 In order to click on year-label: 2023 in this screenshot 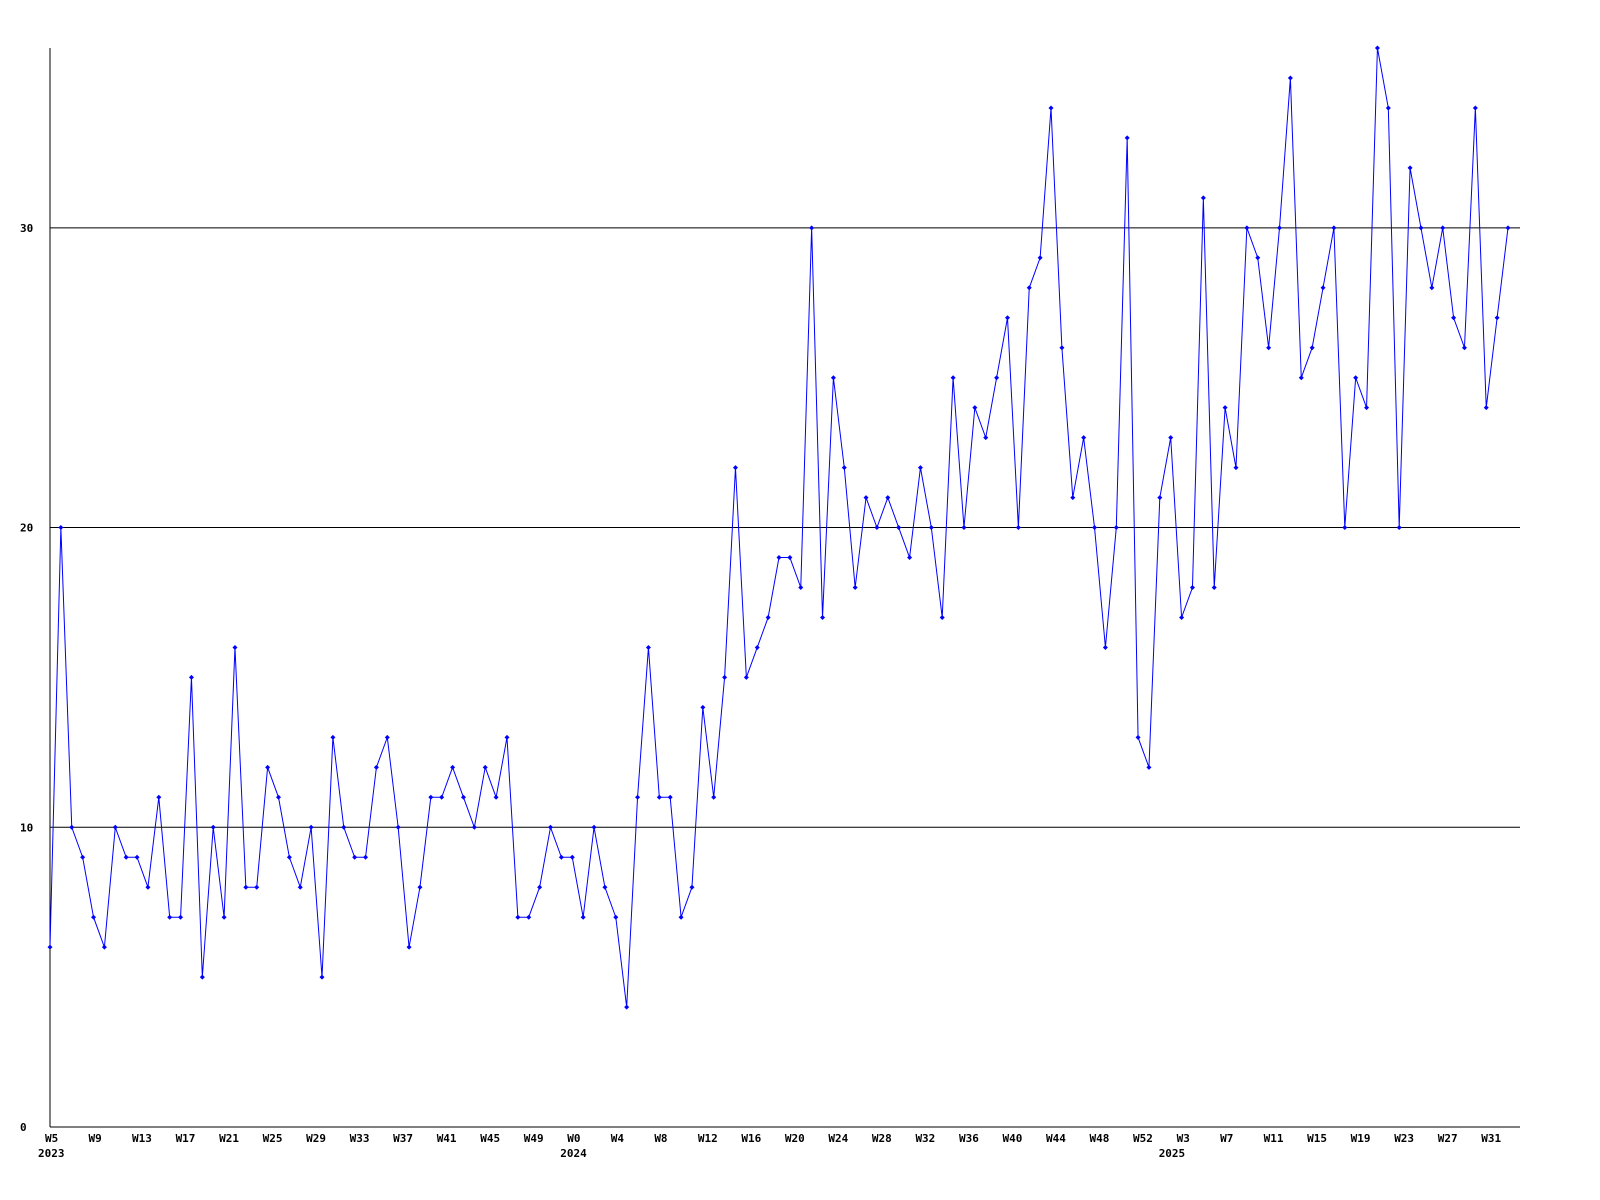, I will do `click(51, 1153)`.